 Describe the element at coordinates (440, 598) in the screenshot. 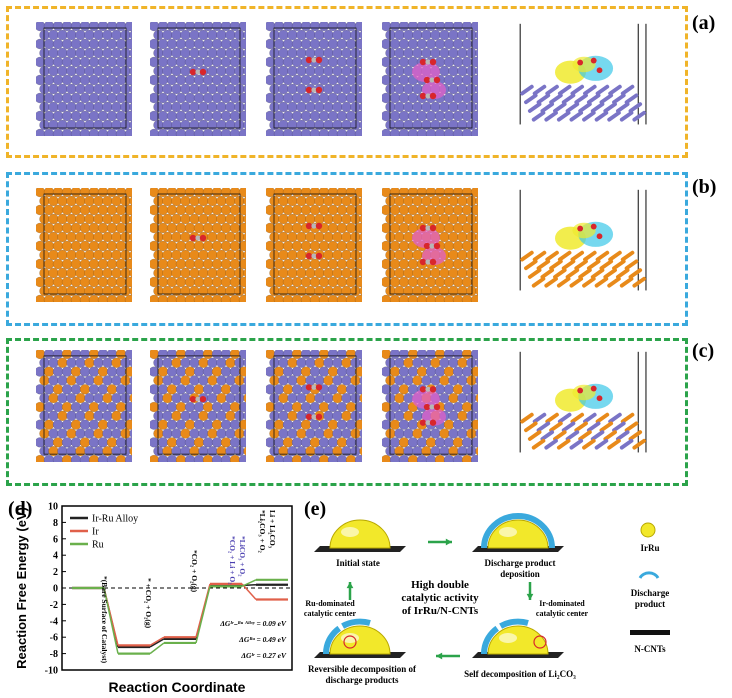

I see `label-middle-2: catalytic activity` at that location.